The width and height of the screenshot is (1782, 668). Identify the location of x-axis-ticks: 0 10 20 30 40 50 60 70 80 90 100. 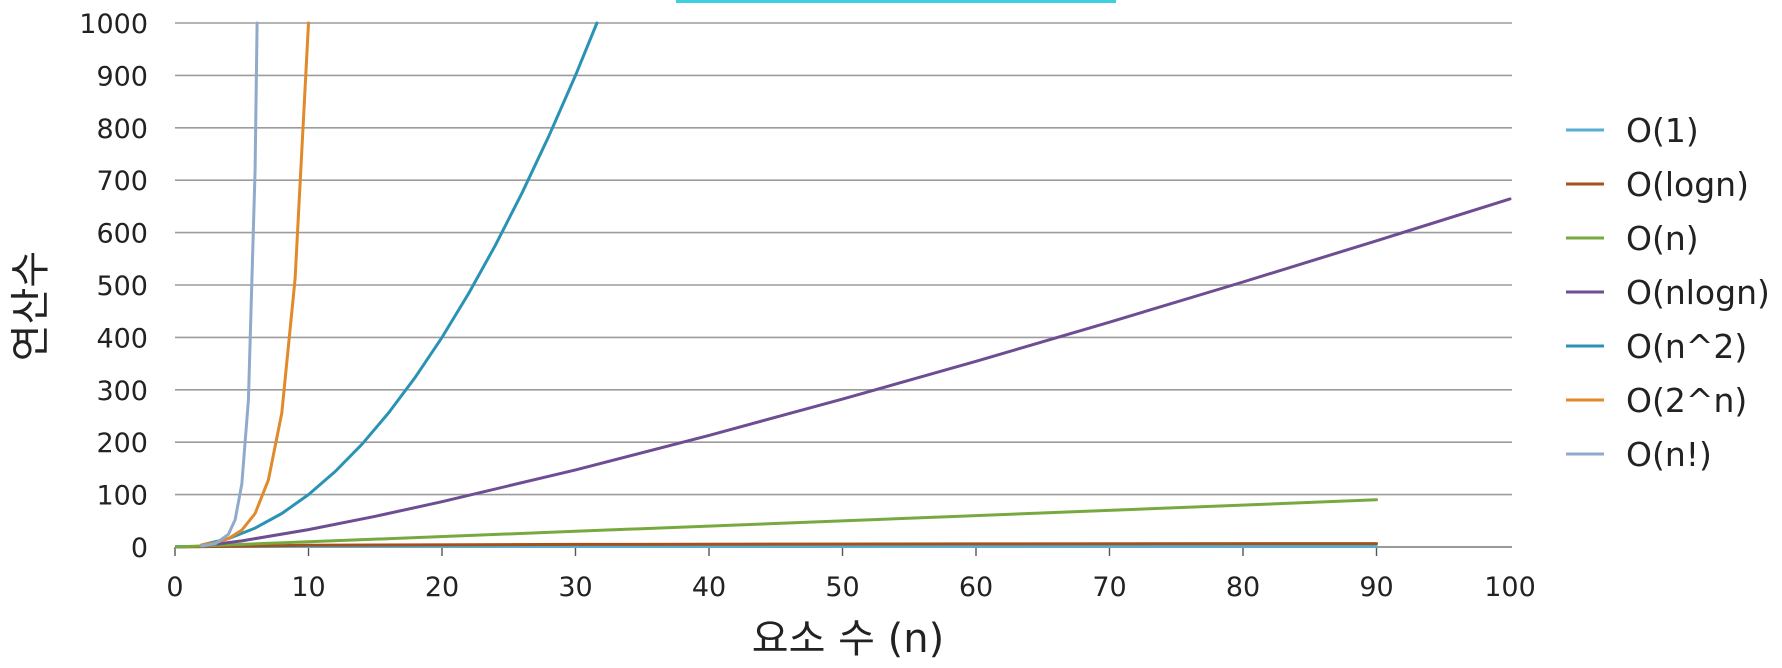
(851, 575).